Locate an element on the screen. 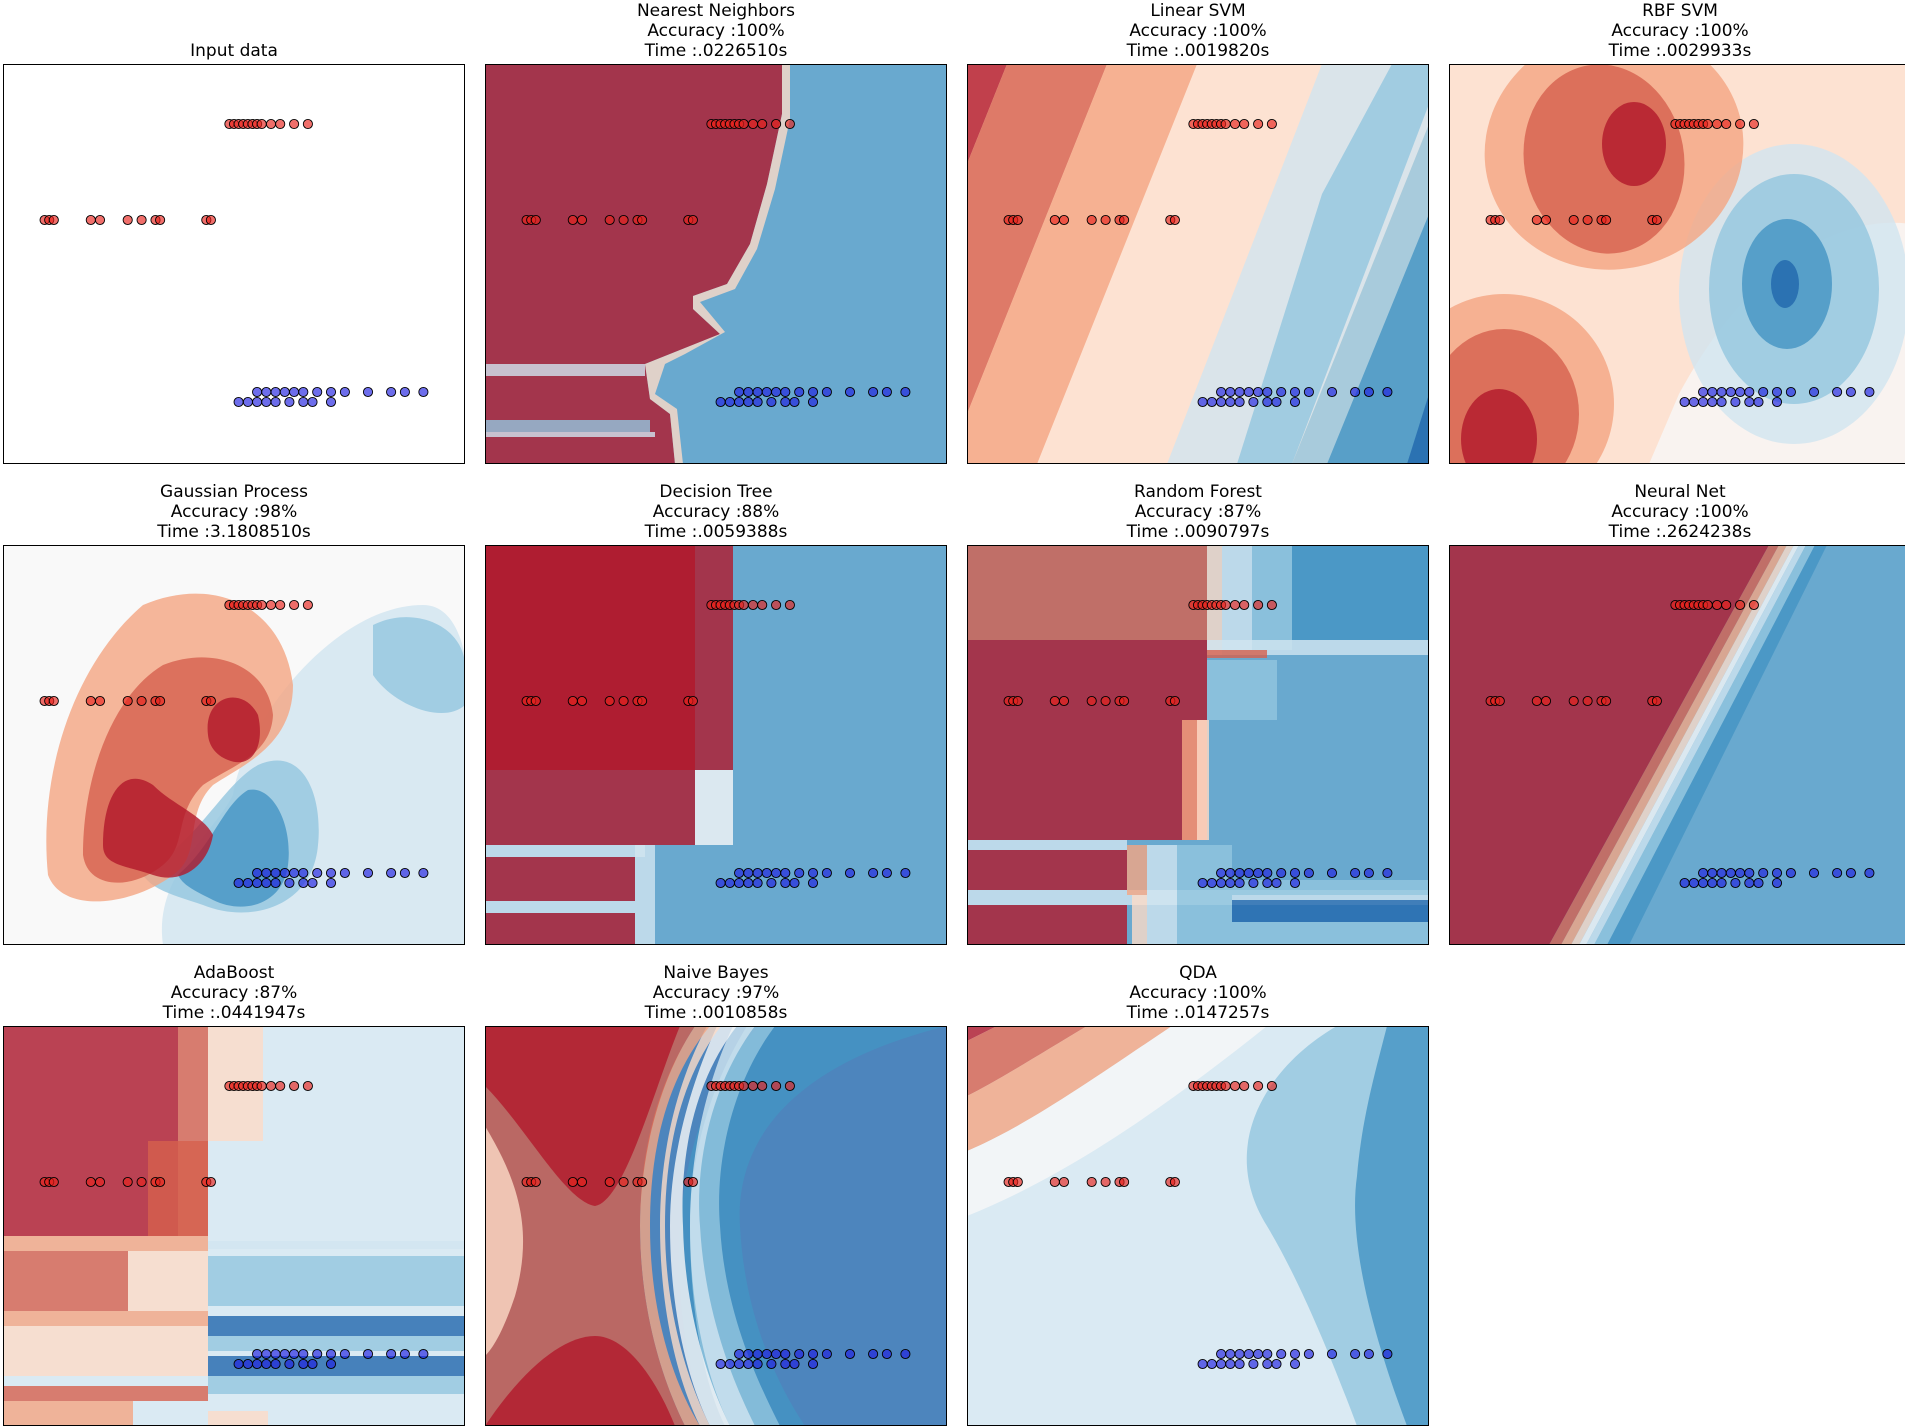 The width and height of the screenshot is (1905, 1426). panel-title: Nearest Neighbors is located at coordinates (716, 11).